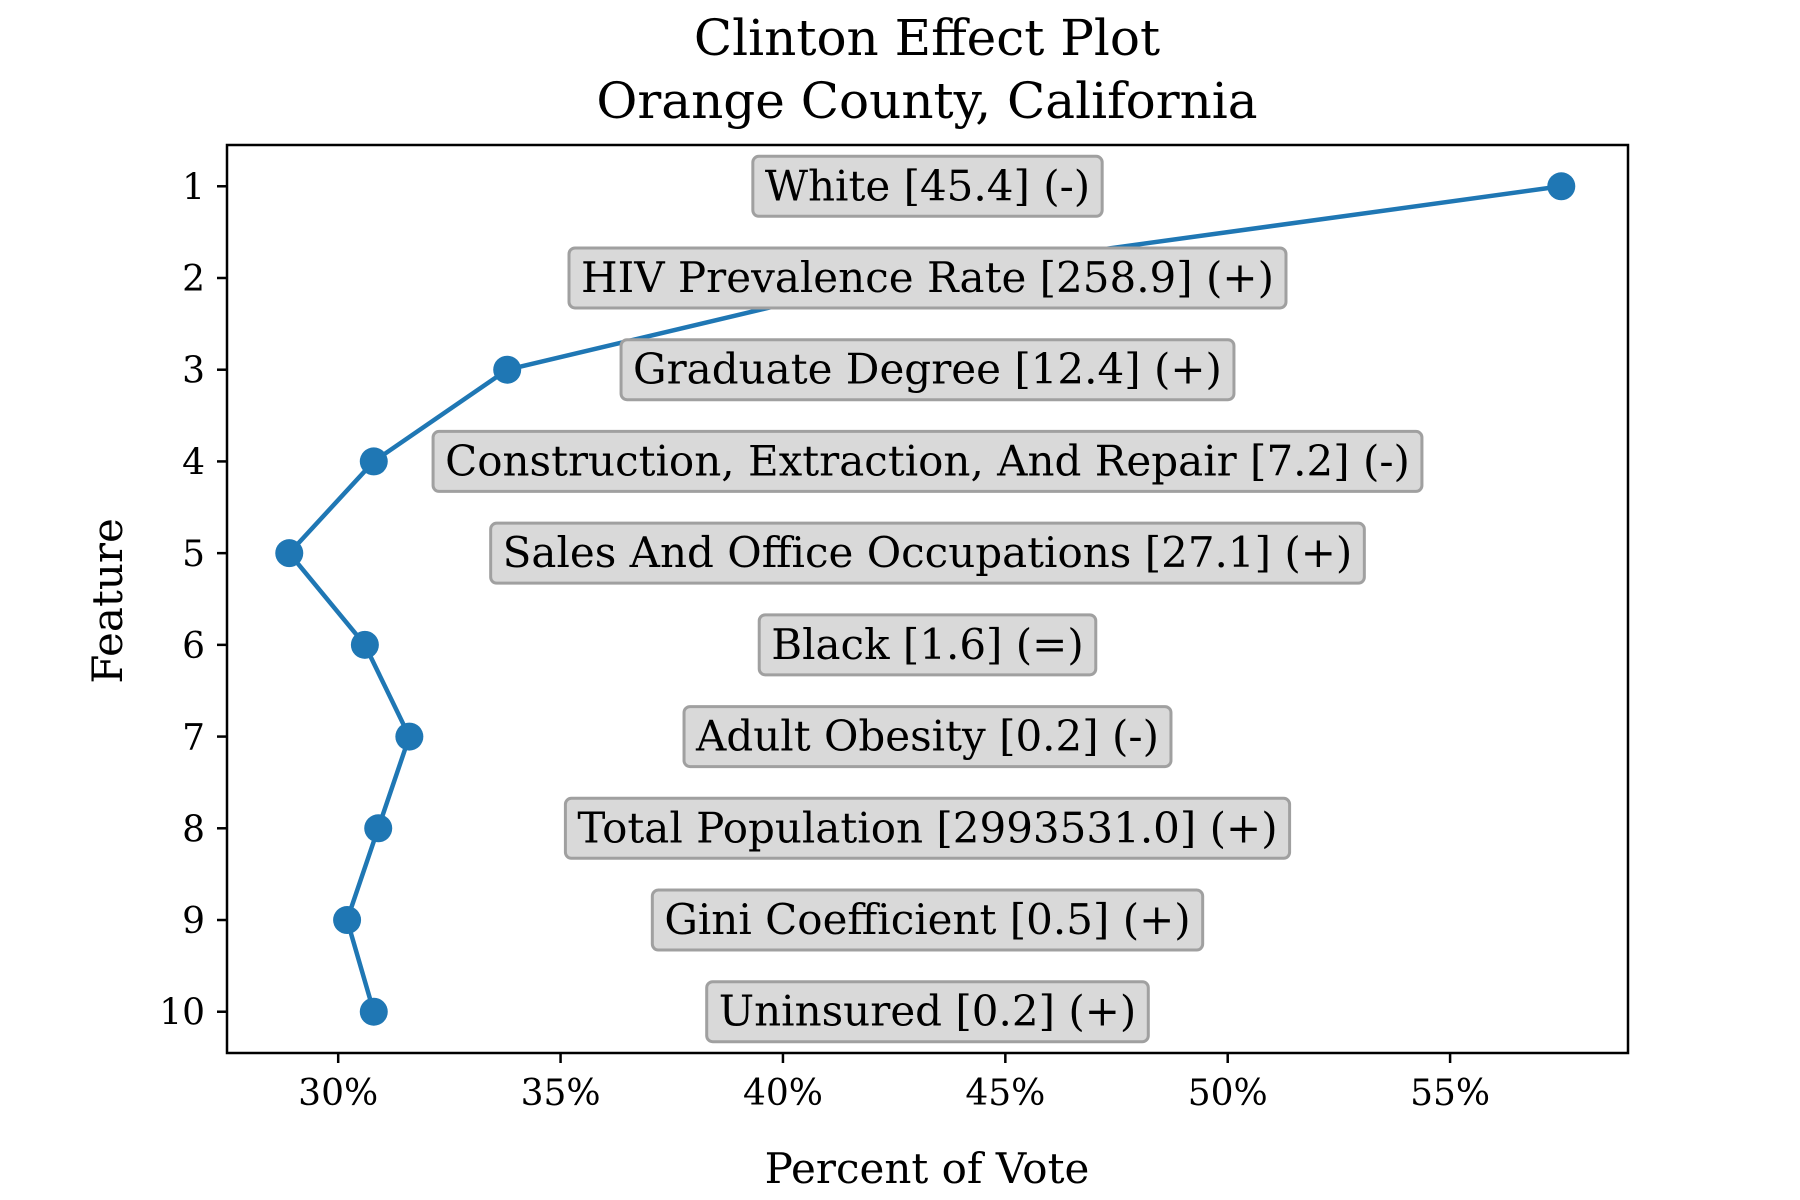 This screenshot has width=1800, height=1200. I want to click on annotation-label: Adult Obesity [0.2] (-), so click(927, 736).